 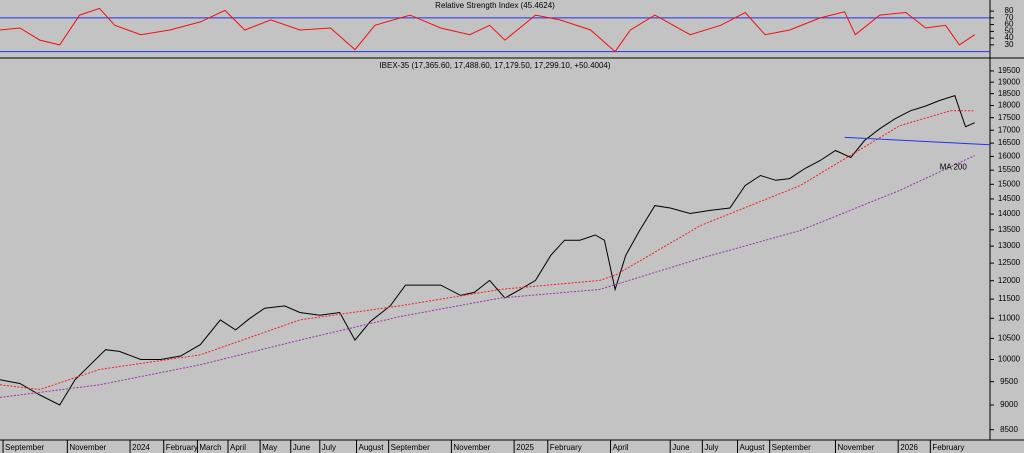 What do you see at coordinates (909, 447) in the screenshot?
I see `x-tick-label: 2026` at bounding box center [909, 447].